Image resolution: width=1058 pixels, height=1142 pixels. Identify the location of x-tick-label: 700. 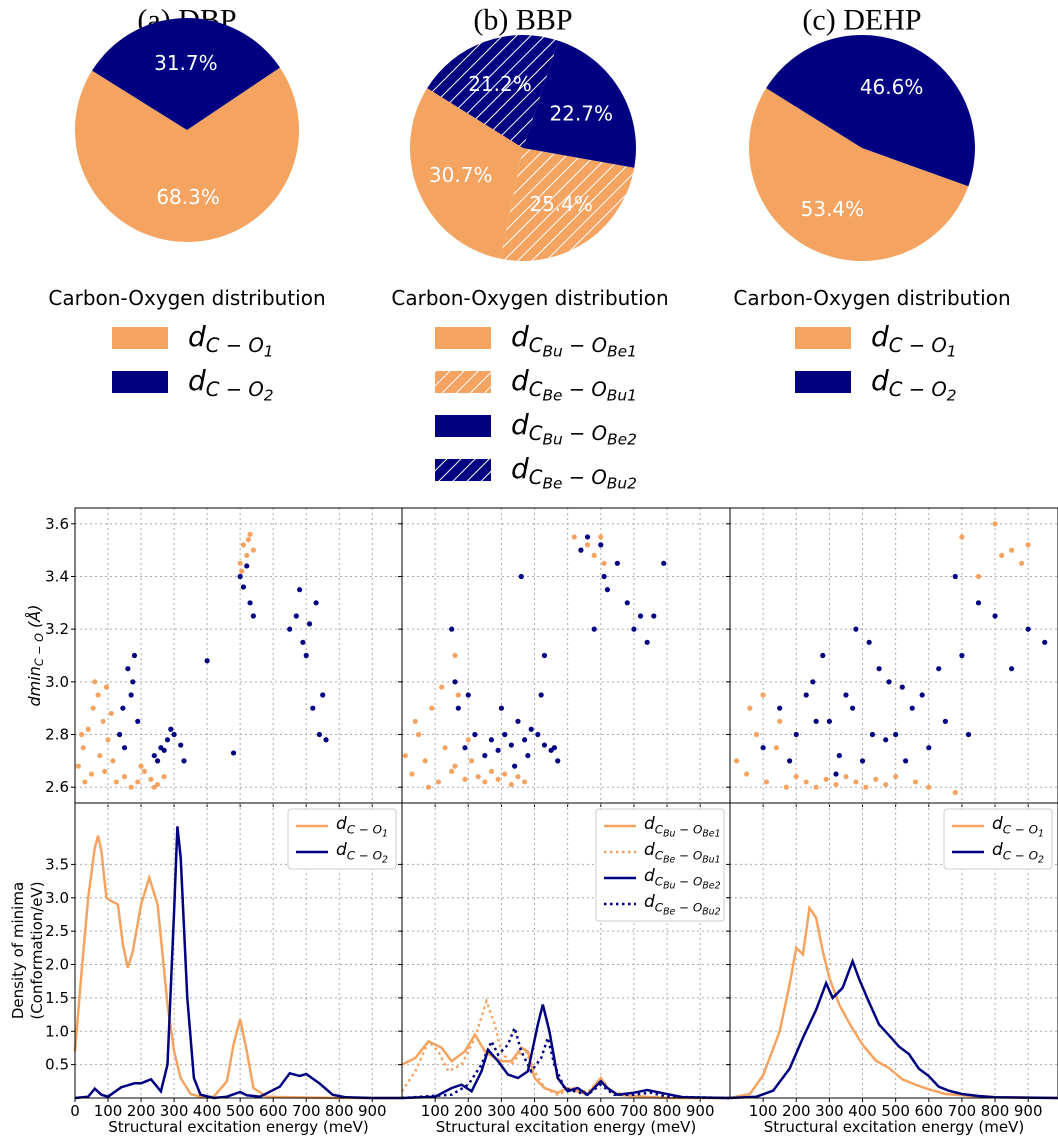
(962, 1111).